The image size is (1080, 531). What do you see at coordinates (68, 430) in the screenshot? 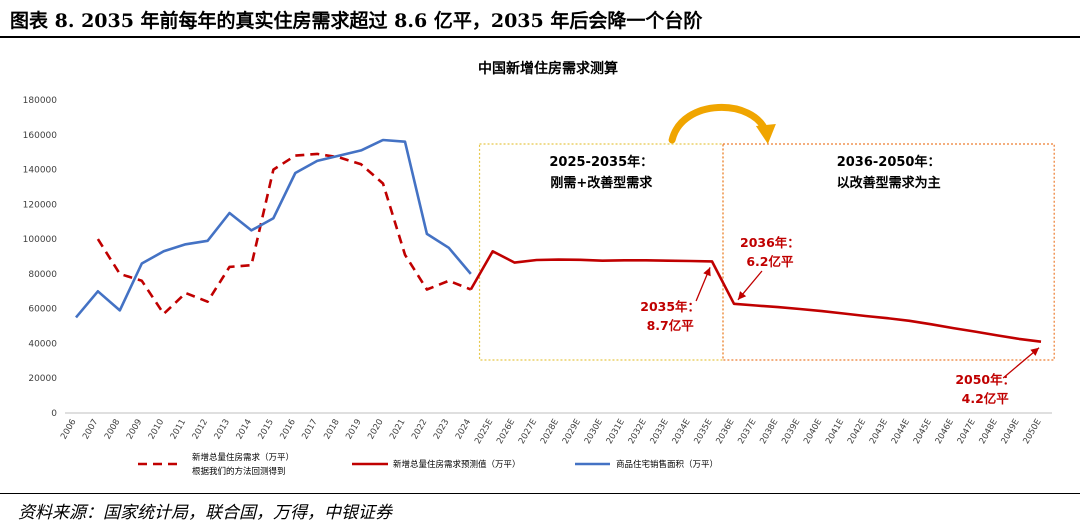
I see `x-tick-label: 2006` at bounding box center [68, 430].